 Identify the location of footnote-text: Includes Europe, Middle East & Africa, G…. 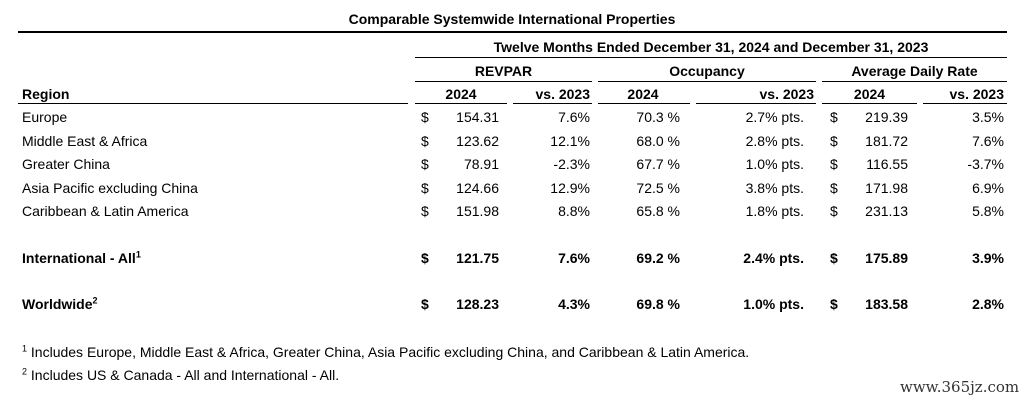
(390, 352).